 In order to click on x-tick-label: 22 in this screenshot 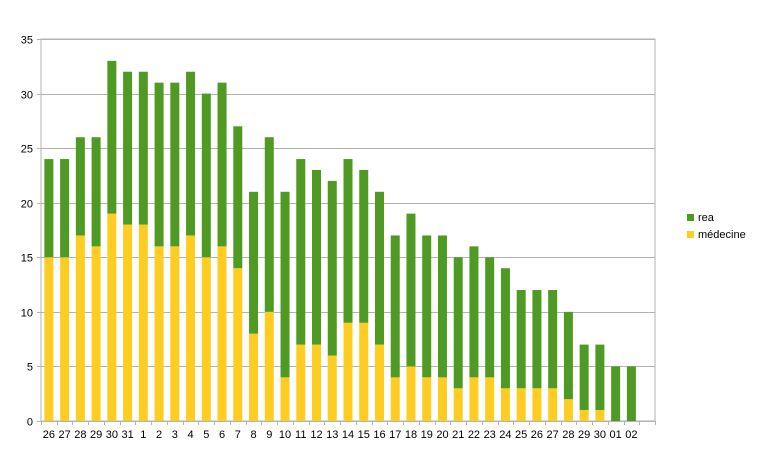, I will do `click(474, 435)`.